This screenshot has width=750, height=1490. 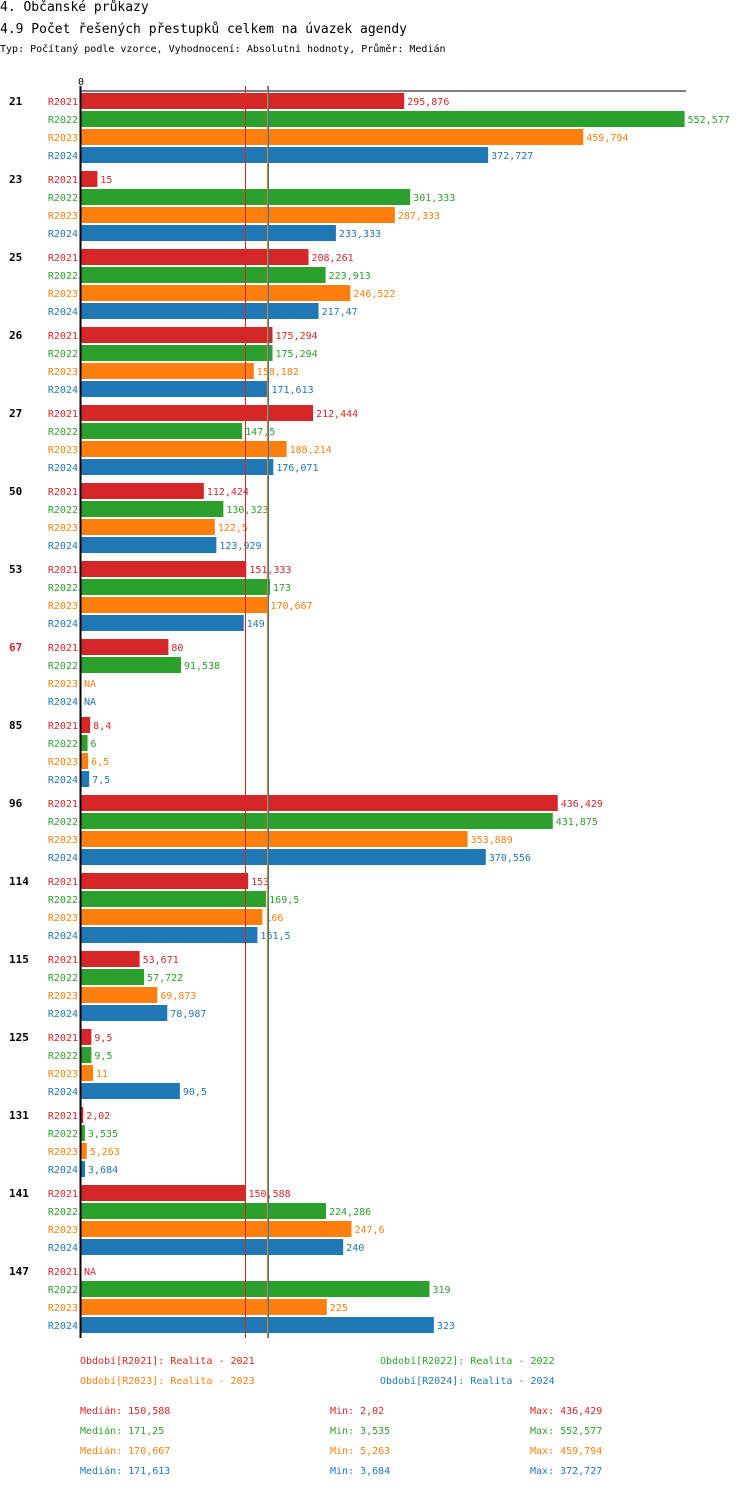 I want to click on bar-141-R2021, so click(x=163, y=1193).